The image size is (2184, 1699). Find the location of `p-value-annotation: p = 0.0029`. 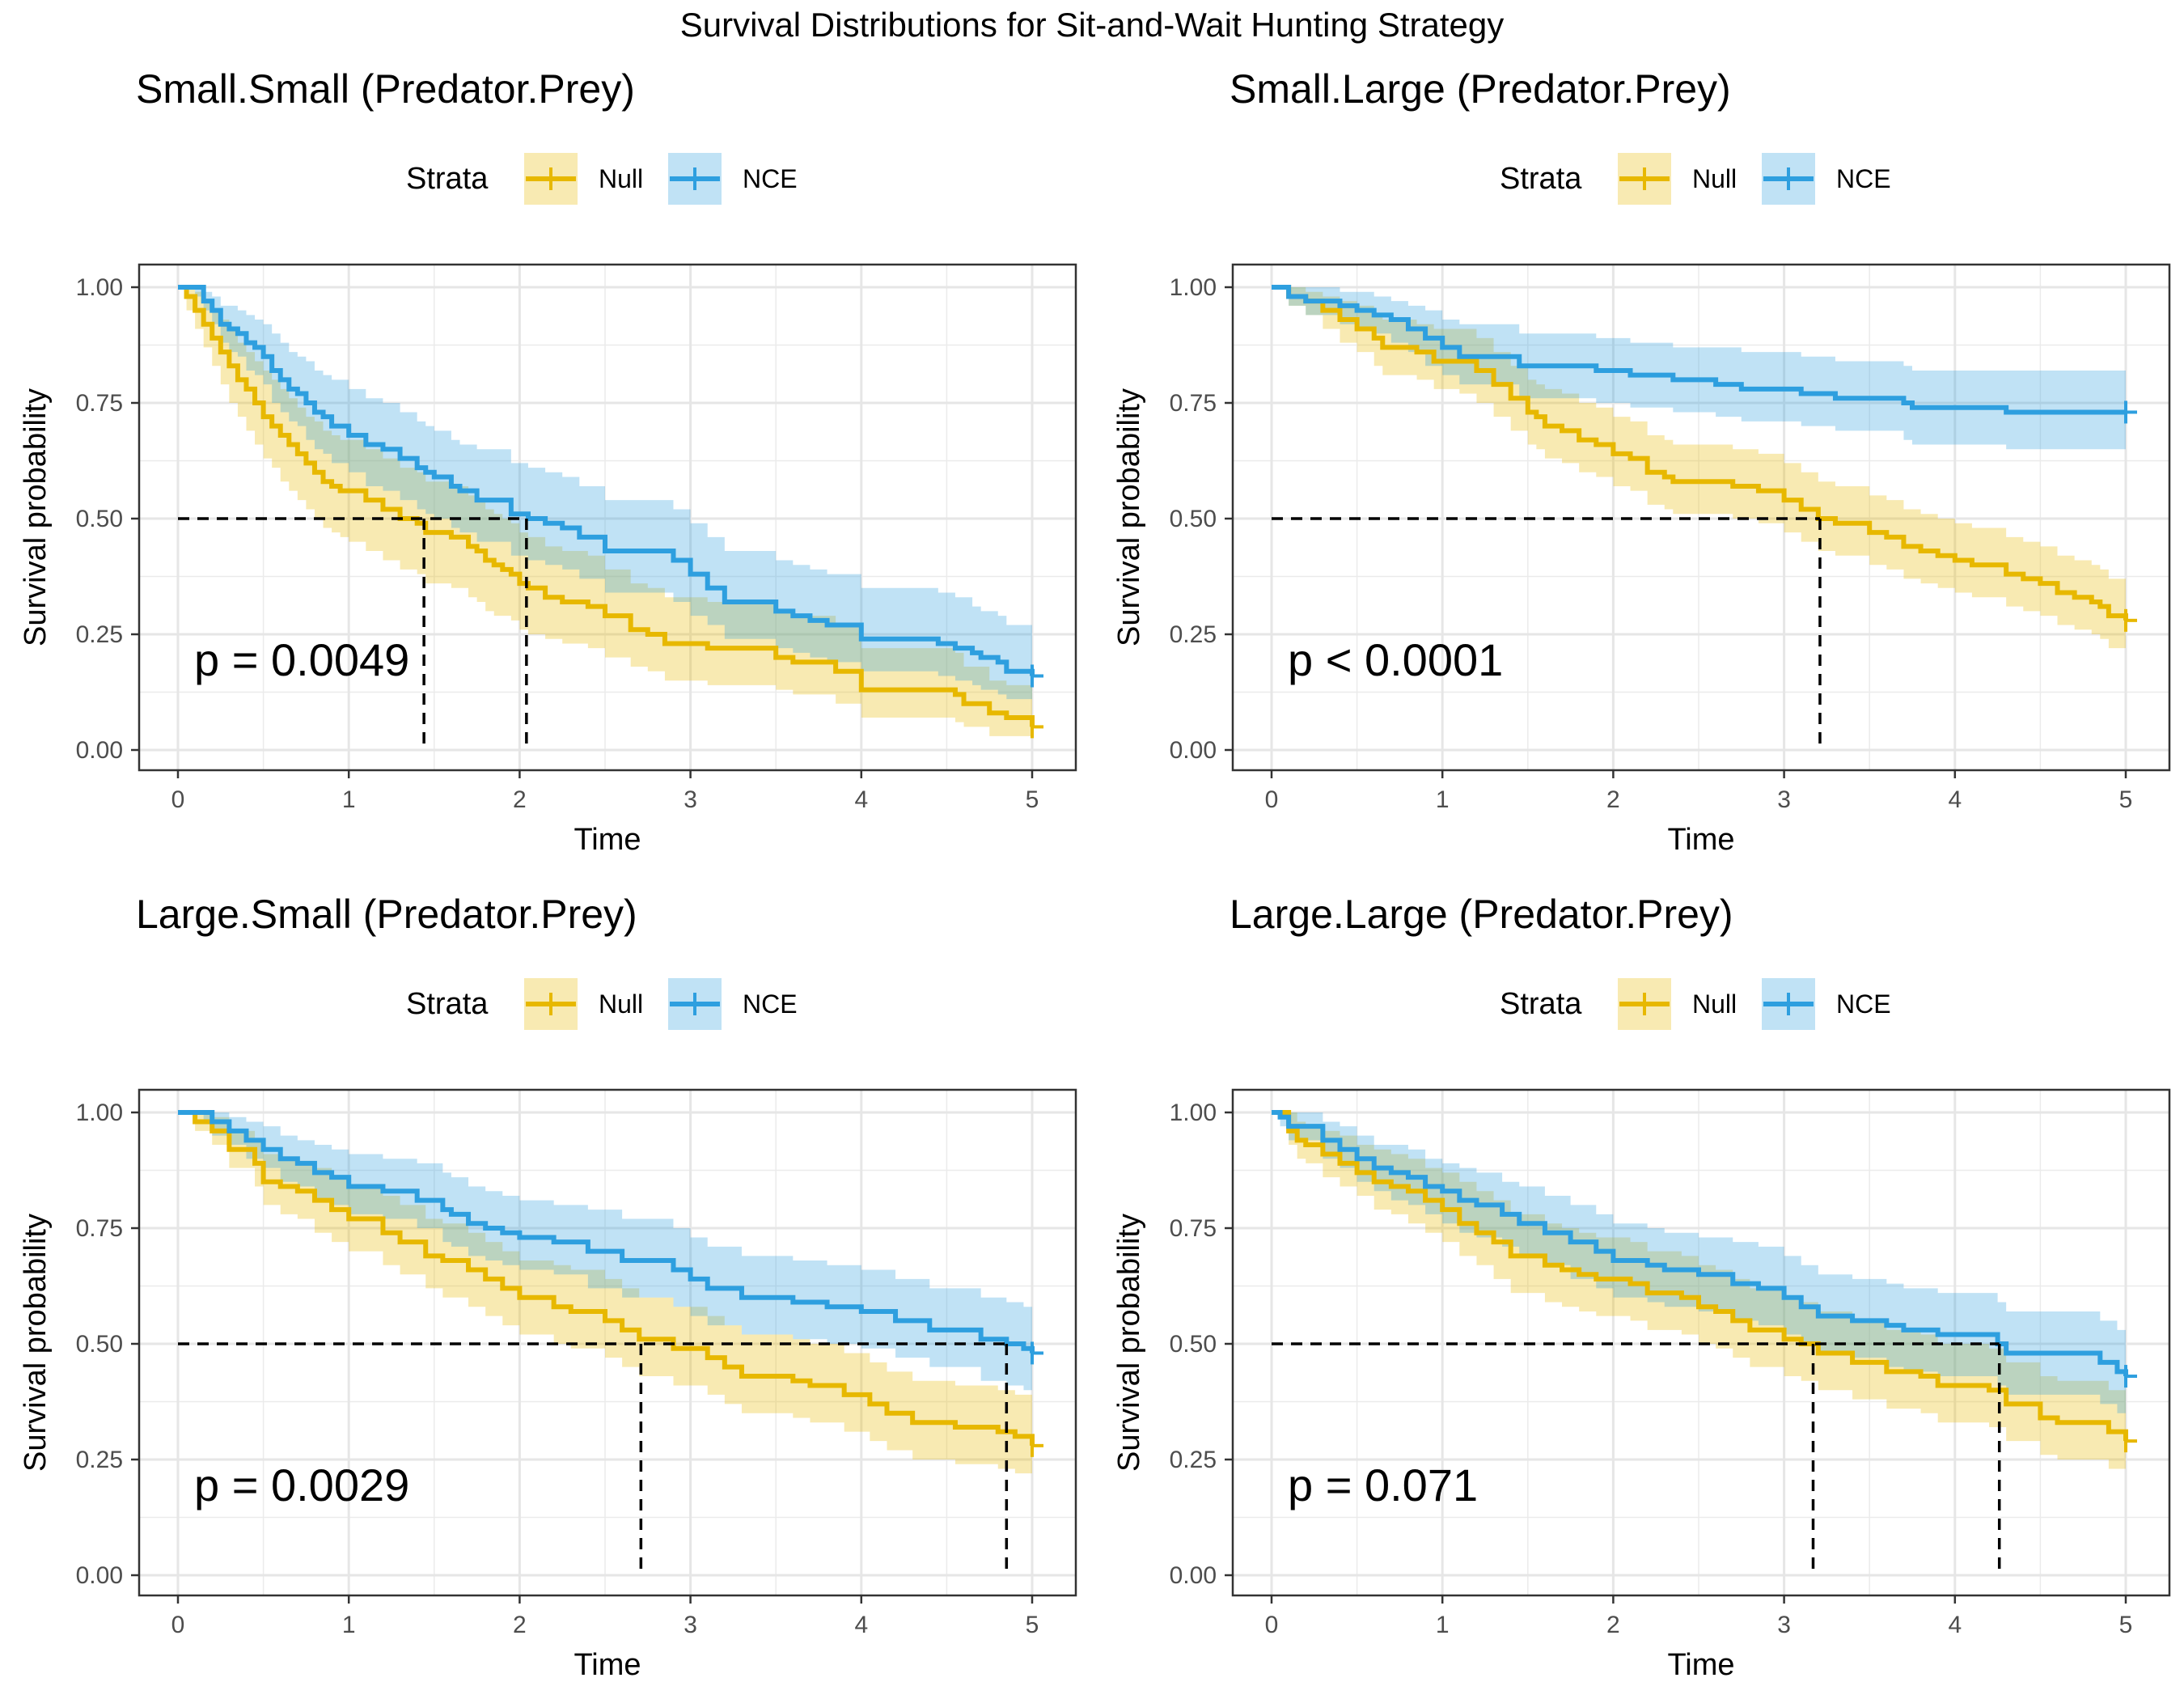

p-value-annotation: p = 0.0029 is located at coordinates (301, 1485).